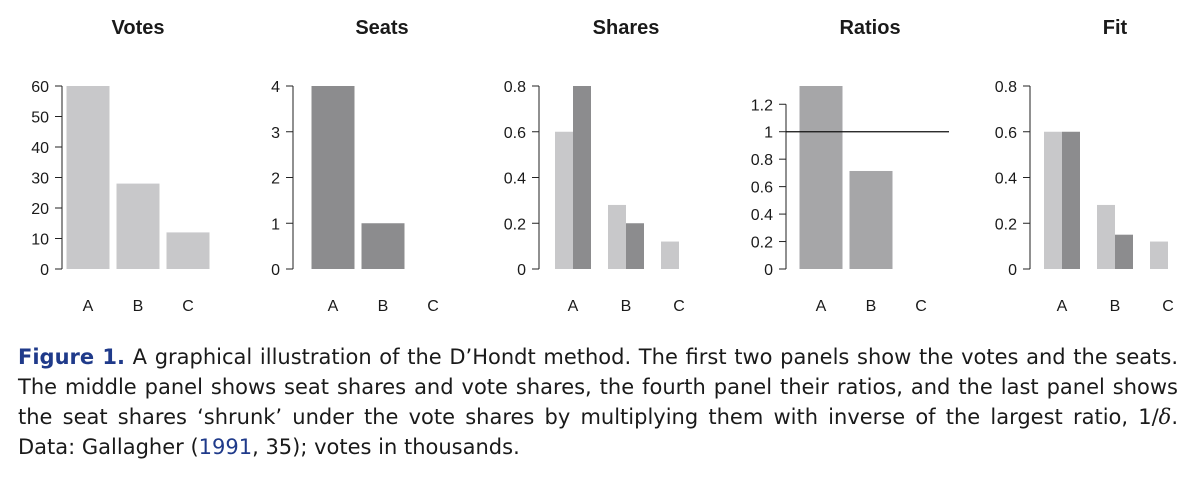 This screenshot has height=490, width=1197. What do you see at coordinates (626, 28) in the screenshot?
I see `panel-title: Shares` at bounding box center [626, 28].